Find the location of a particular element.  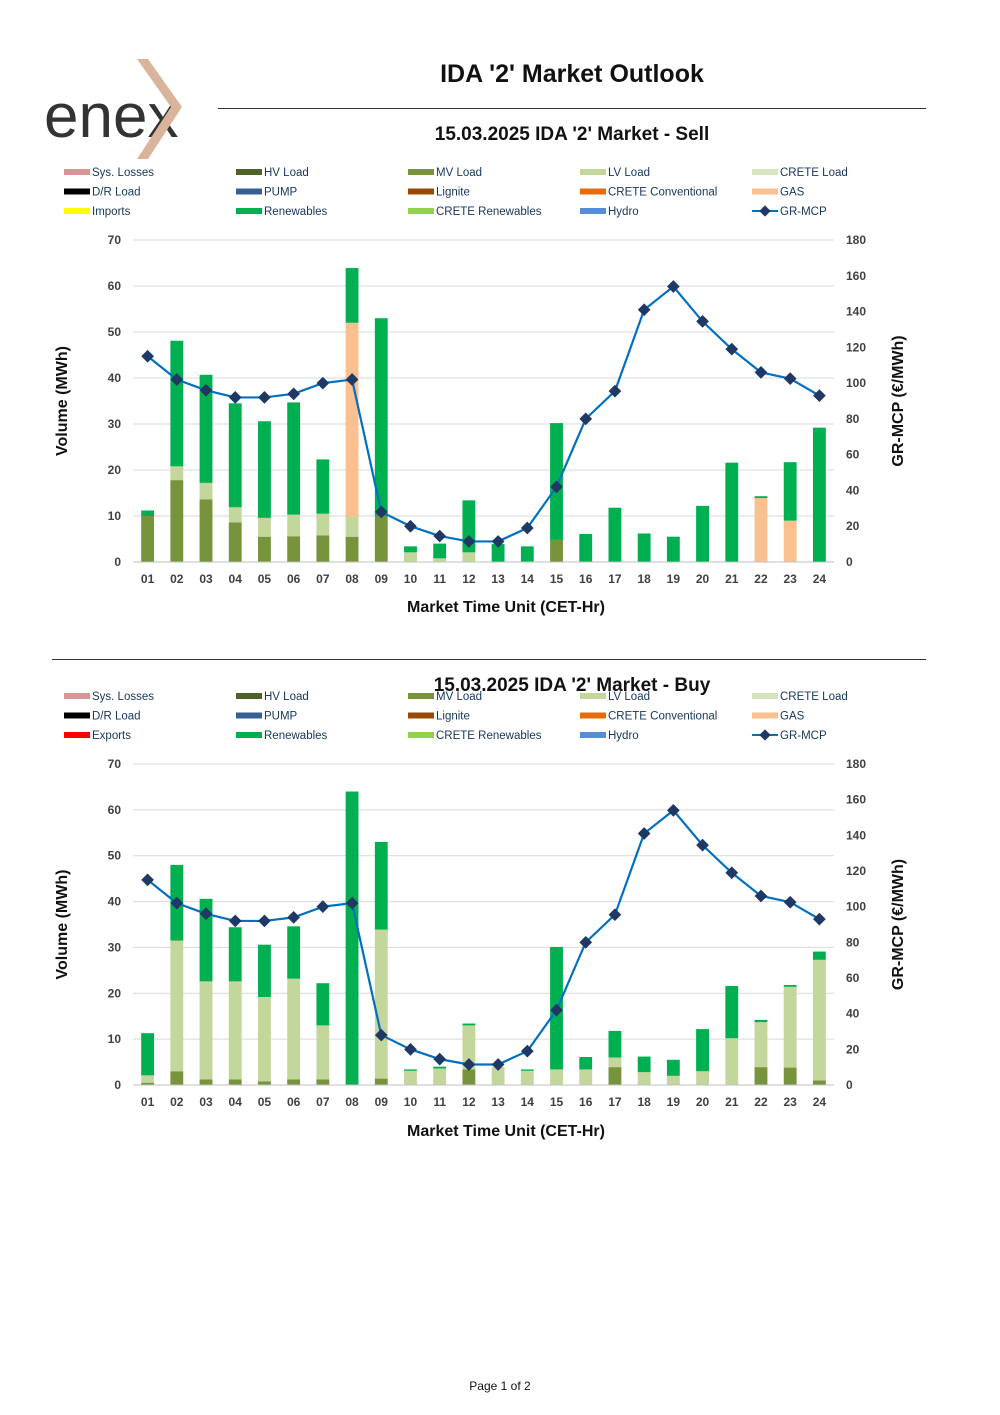

sell-legend-item: LV Load is located at coordinates (615, 173).